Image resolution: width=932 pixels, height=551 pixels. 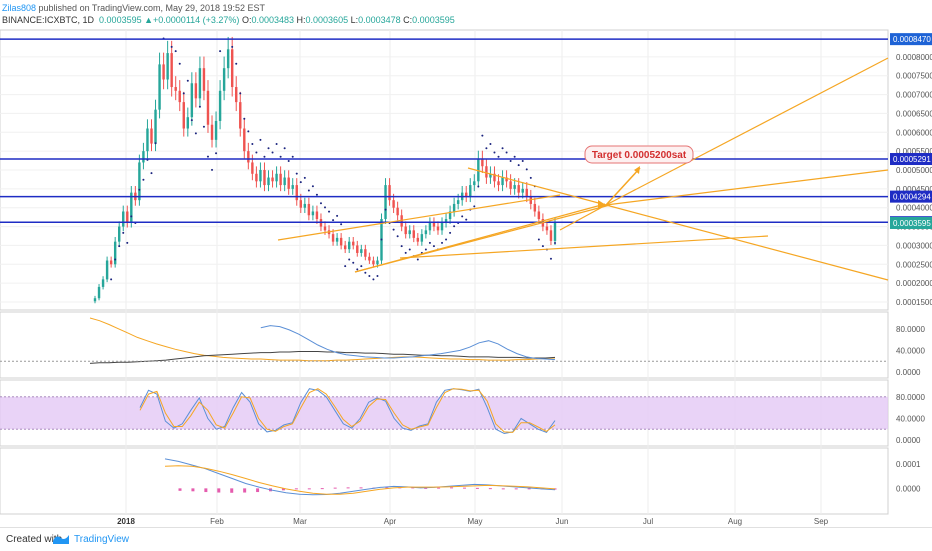 What do you see at coordinates (914, 264) in the screenshot?
I see `price-tick-label: 0.0002500` at bounding box center [914, 264].